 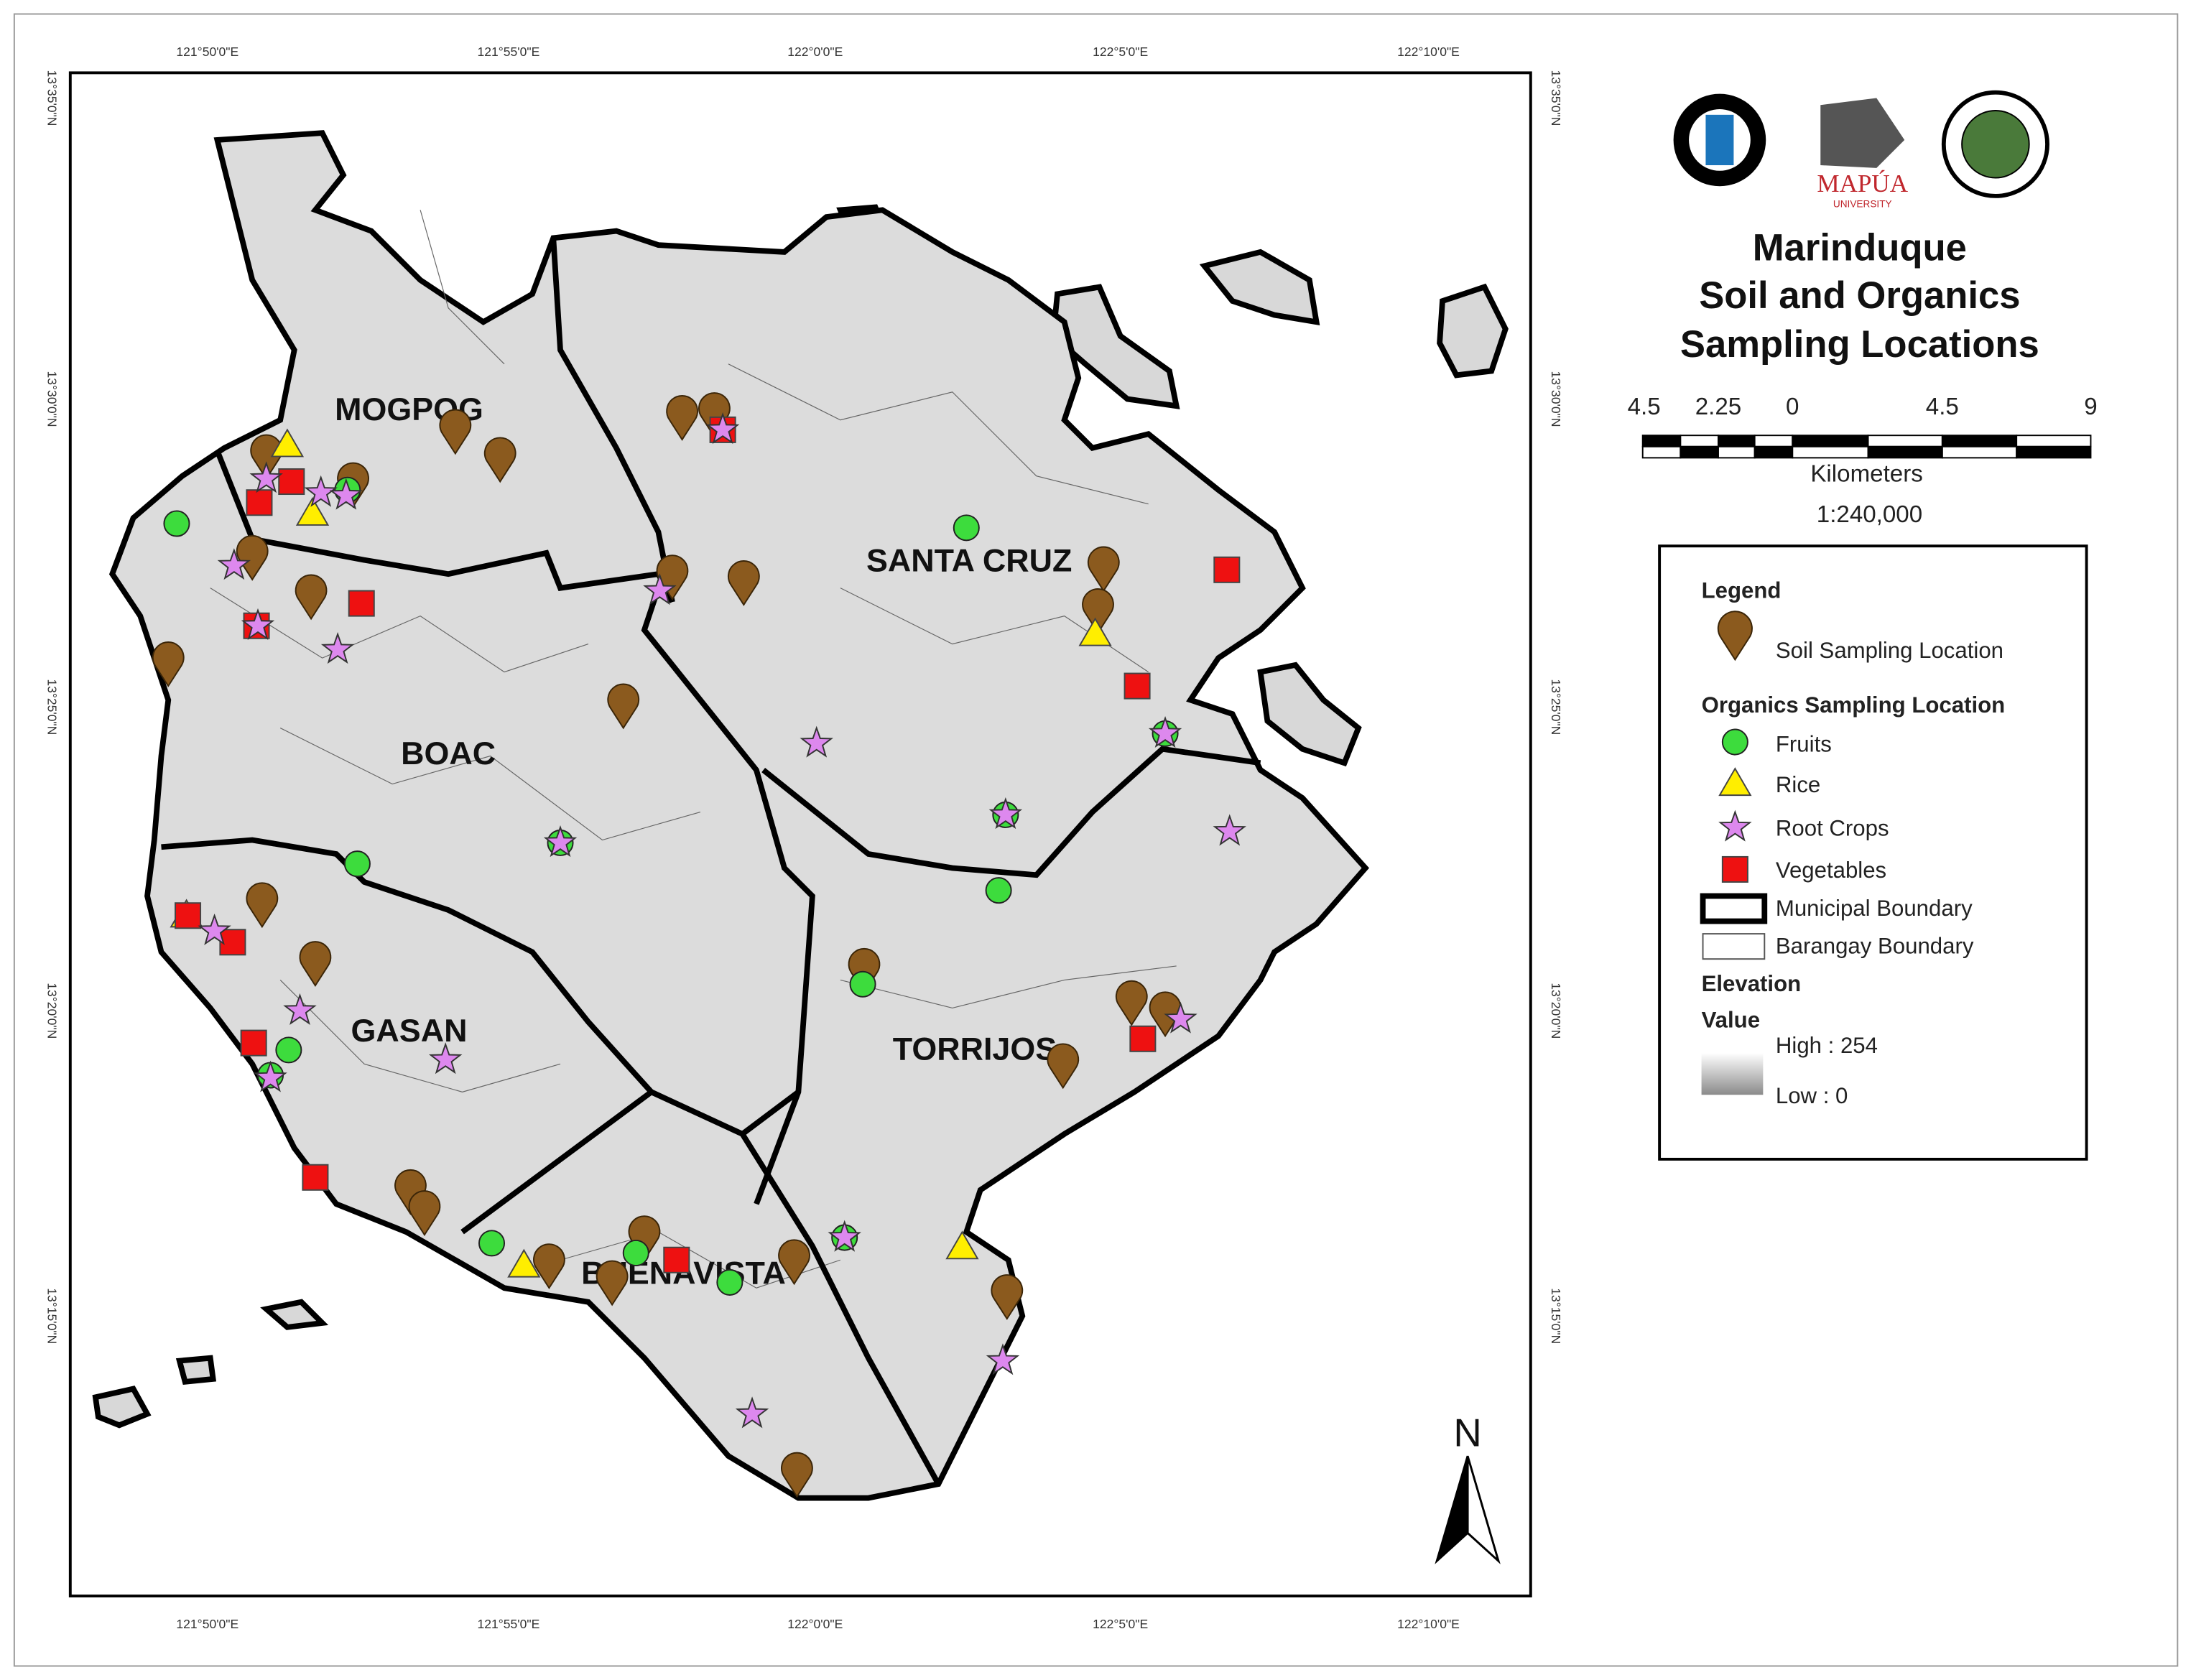 What do you see at coordinates (1735, 747) in the screenshot?
I see `legend-symbols` at bounding box center [1735, 747].